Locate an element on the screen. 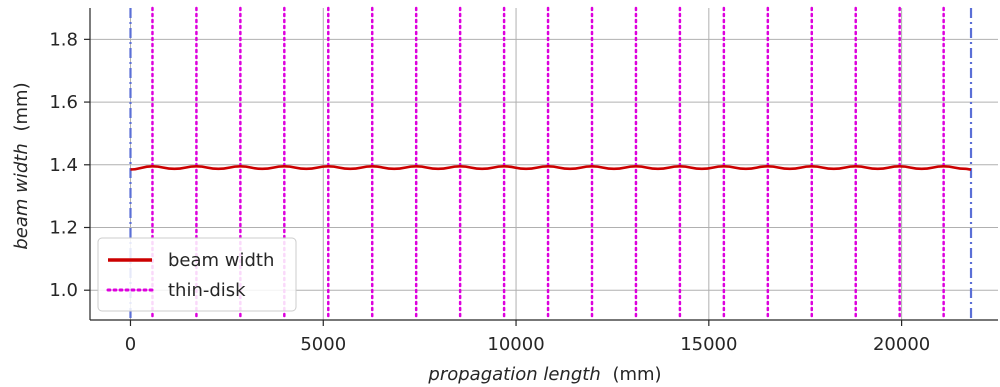  y-tick-label: 1.2 is located at coordinates (63, 227).